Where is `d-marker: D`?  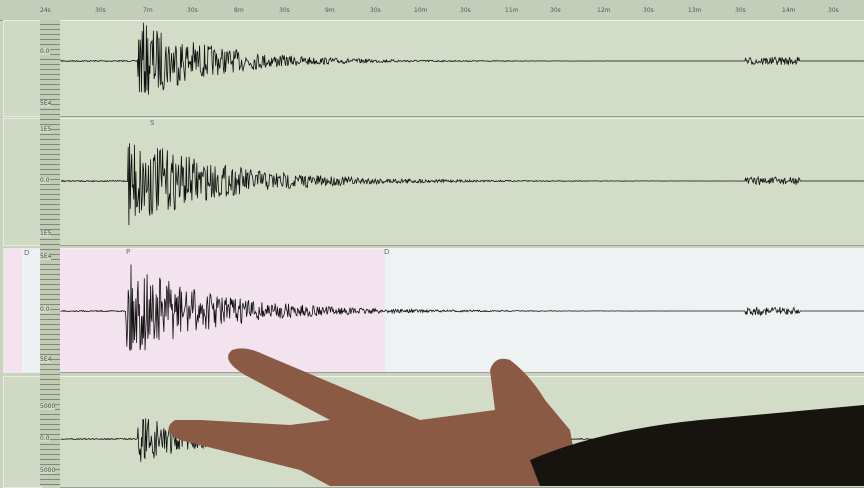 d-marker: D is located at coordinates (387, 252).